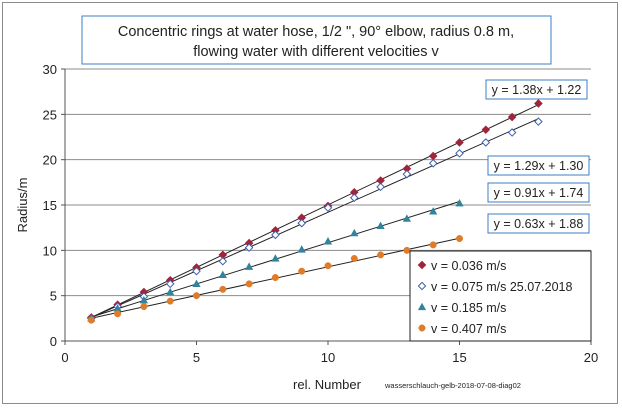 Image resolution: width=622 pixels, height=410 pixels. Describe the element at coordinates (452, 385) in the screenshot. I see `footnote: wasserschlauch-gelb-2018-07-08-diag02` at that location.